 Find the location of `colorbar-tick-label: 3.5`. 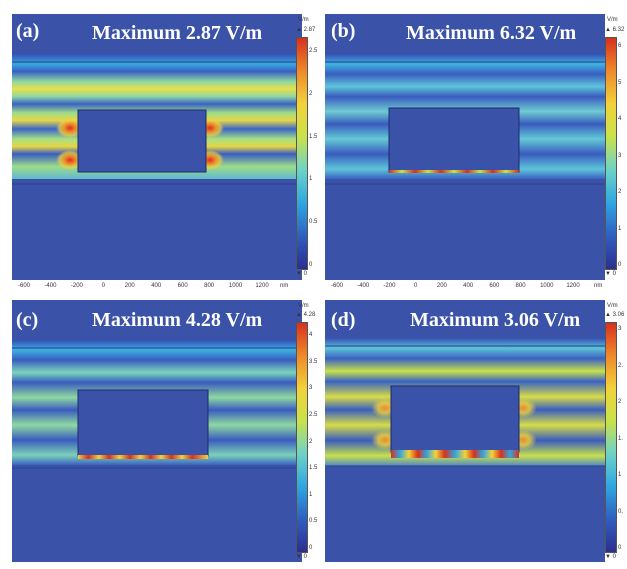

colorbar-tick-label: 3.5 is located at coordinates (313, 361).